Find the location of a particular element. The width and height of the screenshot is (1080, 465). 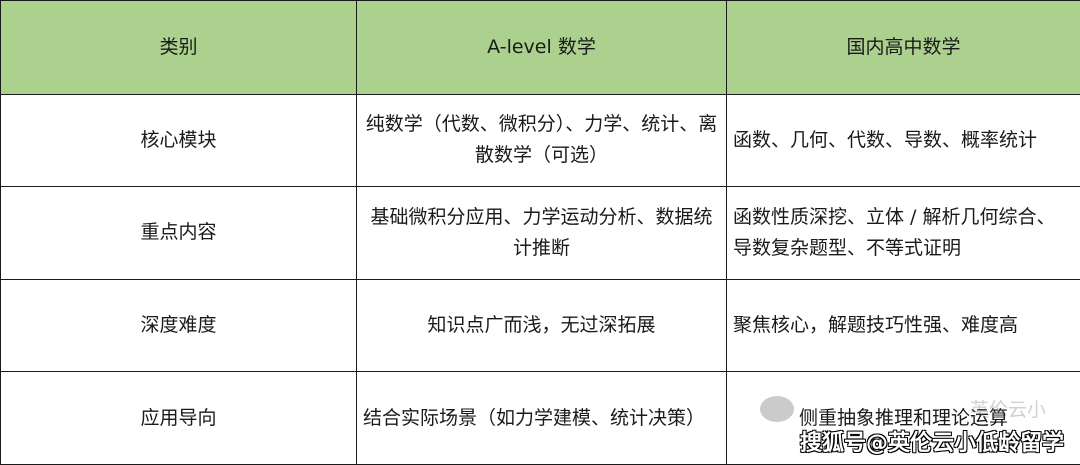

cell-category: 应用导向 is located at coordinates (178, 418).